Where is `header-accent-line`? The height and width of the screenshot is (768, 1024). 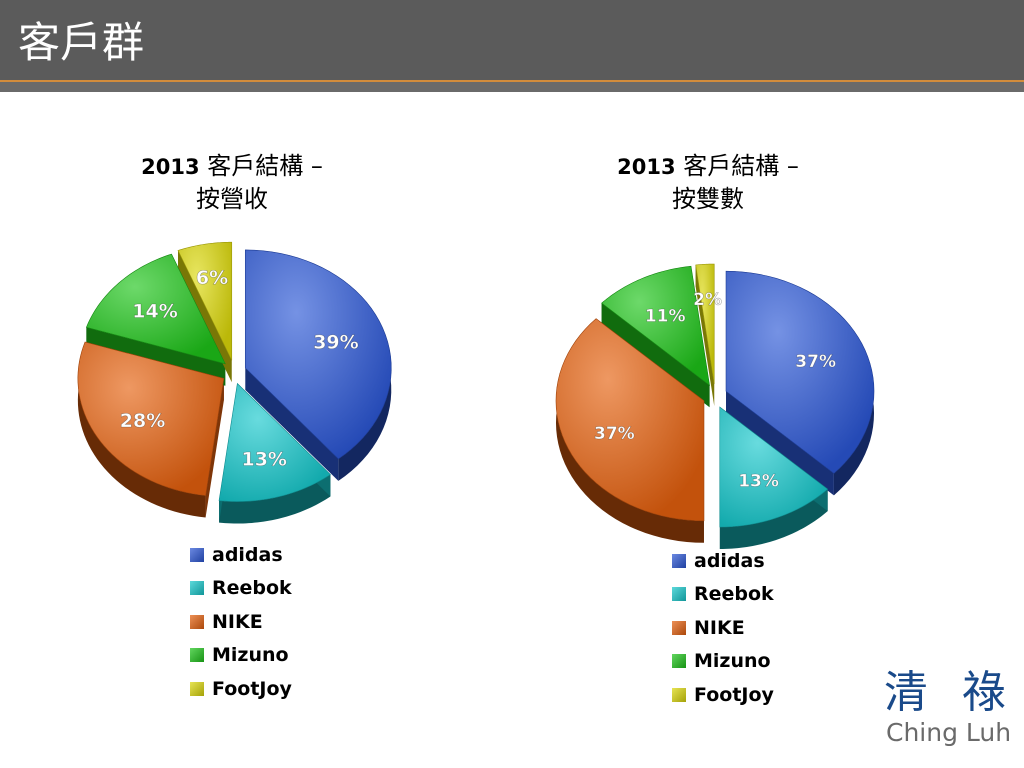 header-accent-line is located at coordinates (512, 81).